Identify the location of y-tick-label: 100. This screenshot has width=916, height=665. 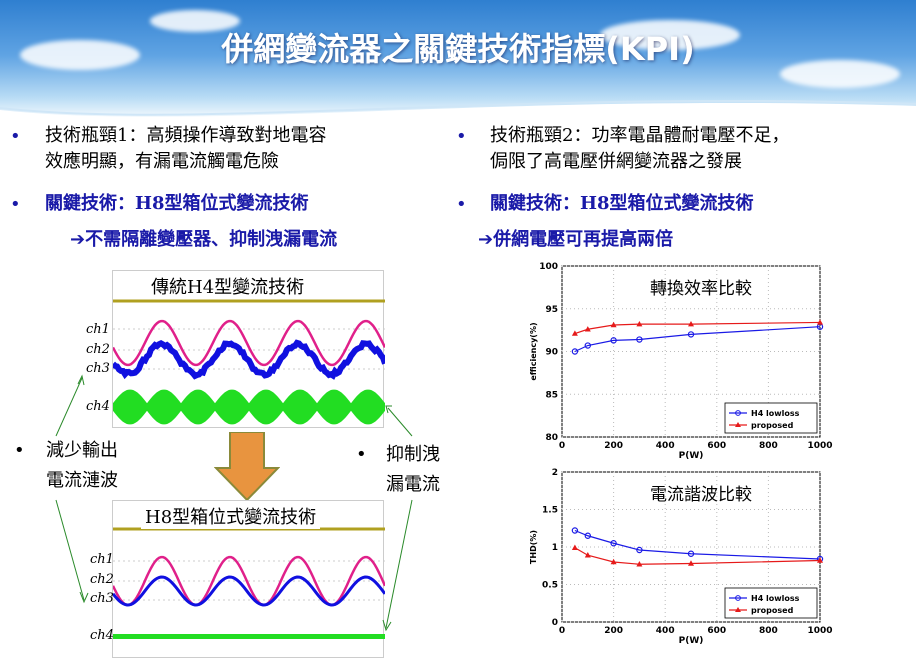
(548, 267).